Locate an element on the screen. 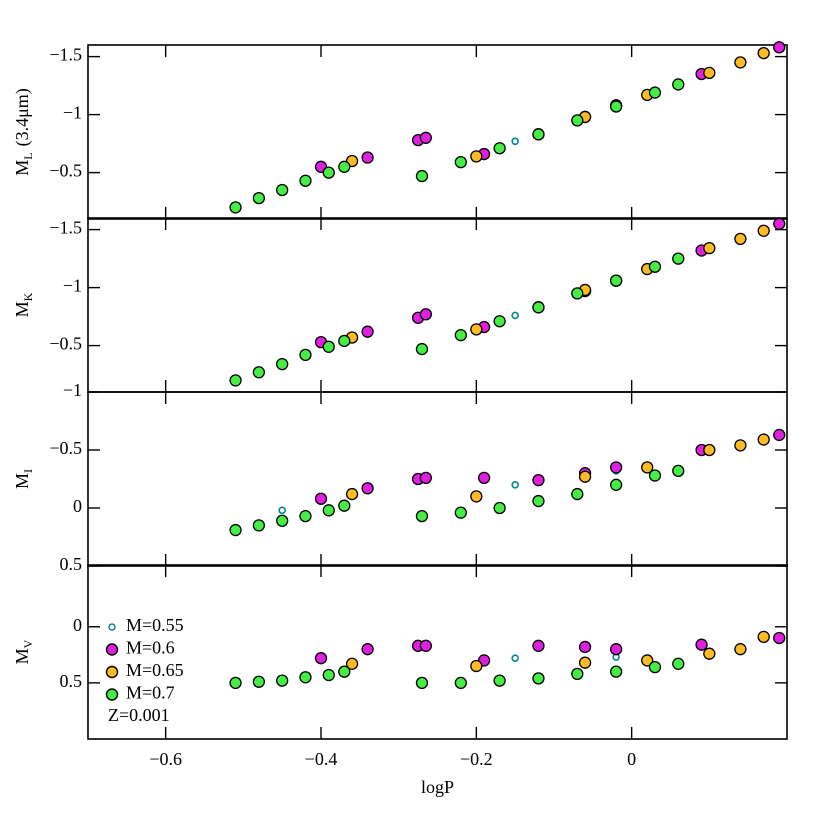 The image size is (830, 830). y-tick-label: 0.5 is located at coordinates (71, 681).